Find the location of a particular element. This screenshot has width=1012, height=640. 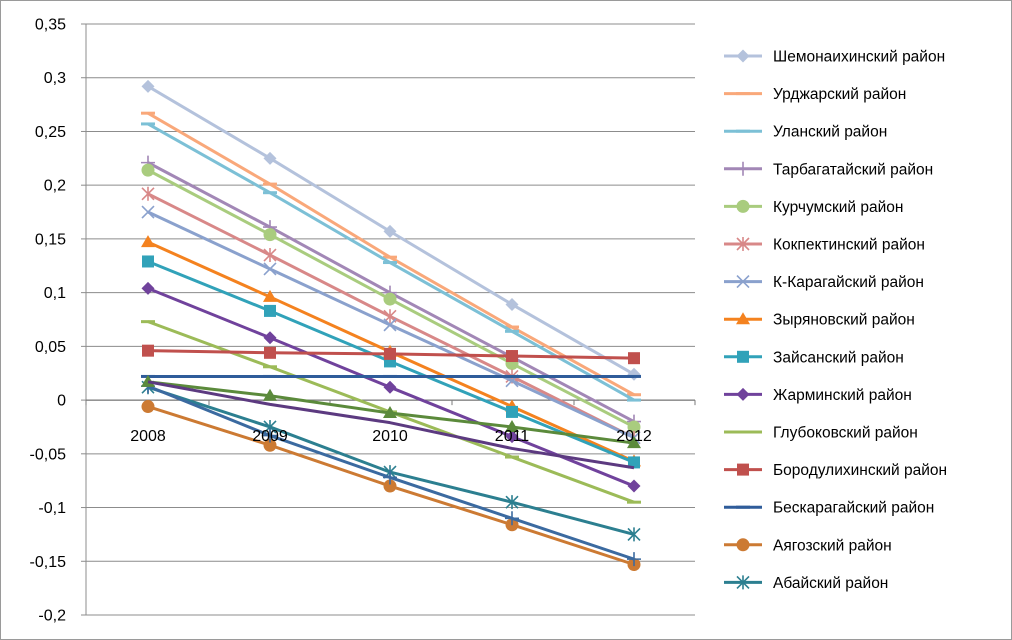

legend-label: Абайский район is located at coordinates (830, 583).